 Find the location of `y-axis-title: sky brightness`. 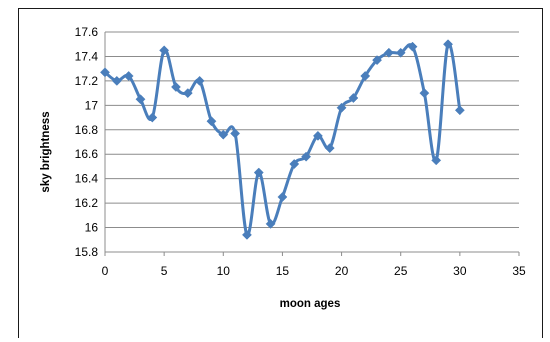

y-axis-title: sky brightness is located at coordinates (46, 151).